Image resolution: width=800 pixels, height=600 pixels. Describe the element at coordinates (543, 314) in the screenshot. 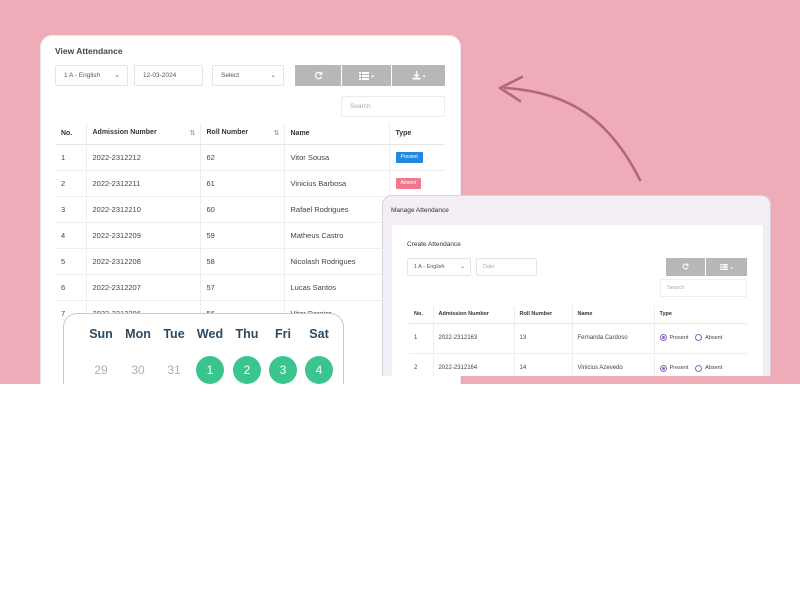

I see `col-roll-number: Roll Number` at that location.